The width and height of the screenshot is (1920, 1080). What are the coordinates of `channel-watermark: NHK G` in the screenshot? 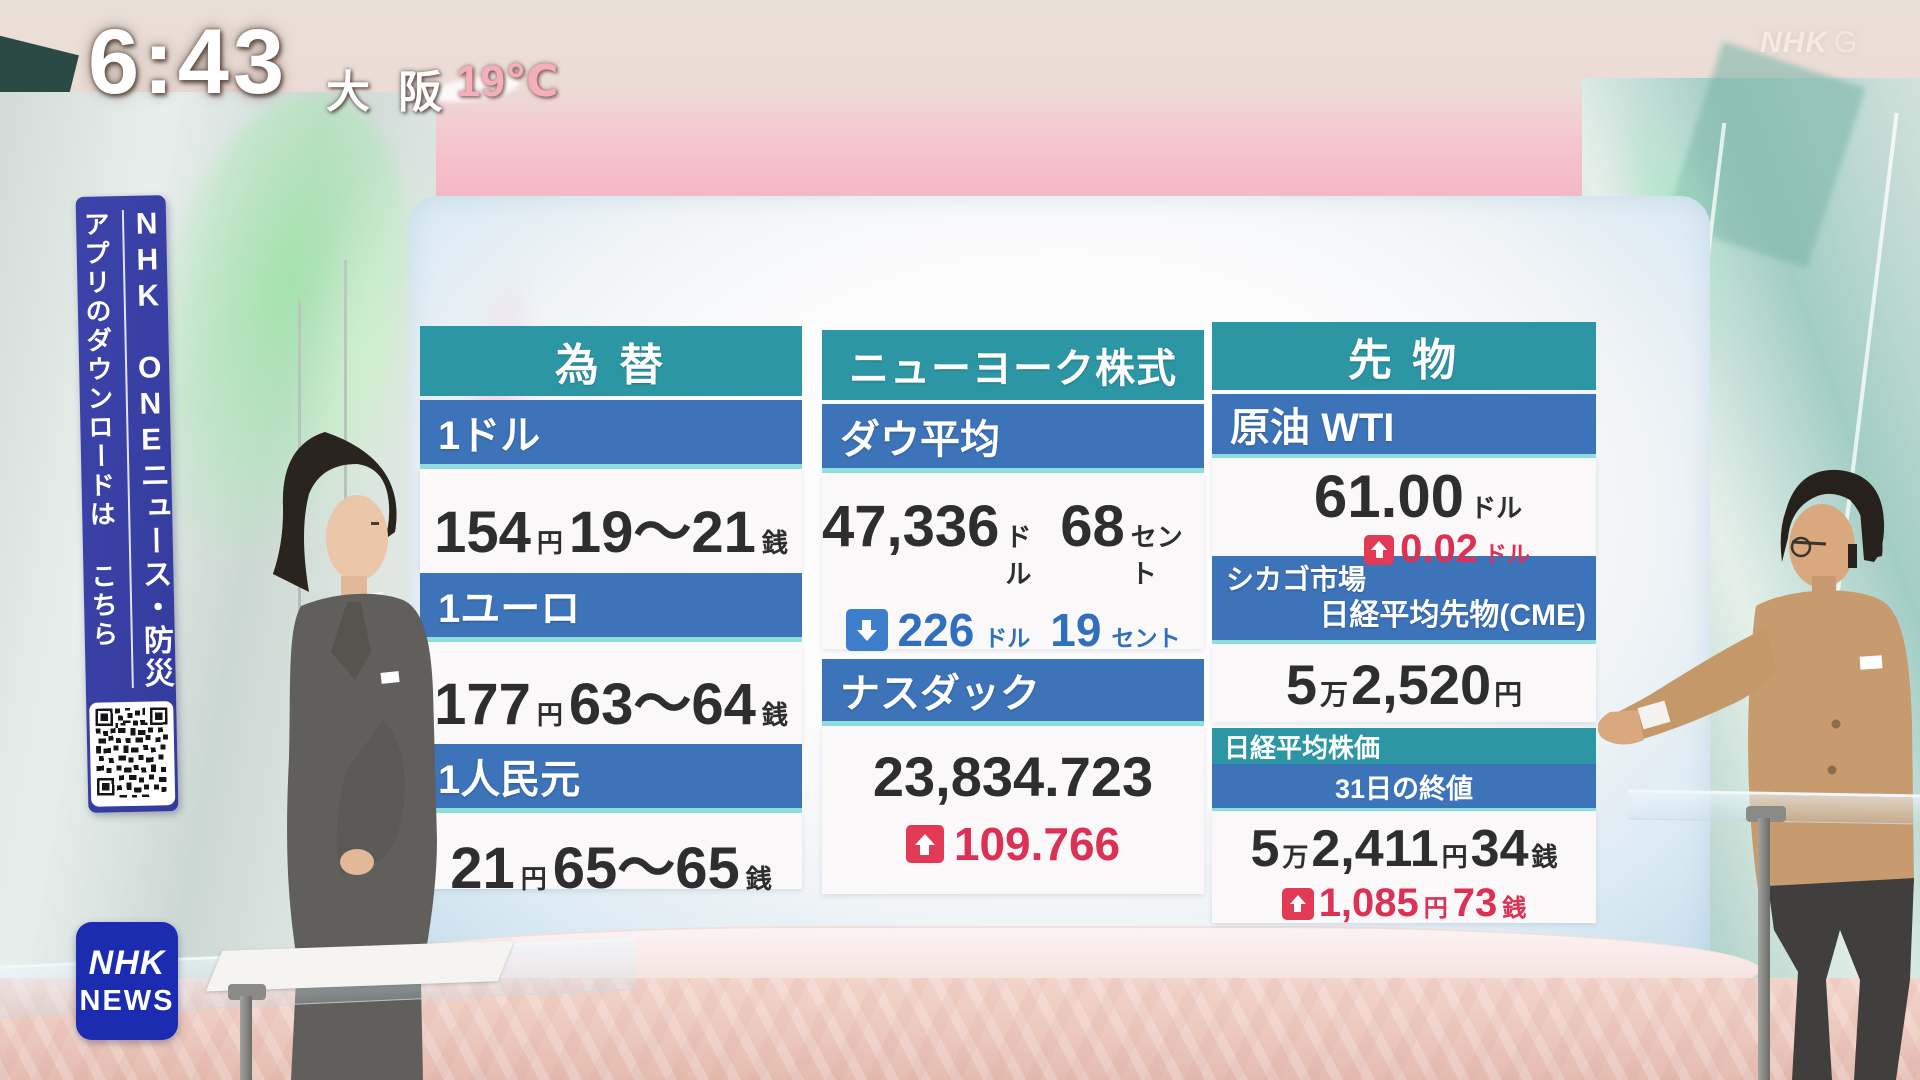 It's located at (1809, 43).